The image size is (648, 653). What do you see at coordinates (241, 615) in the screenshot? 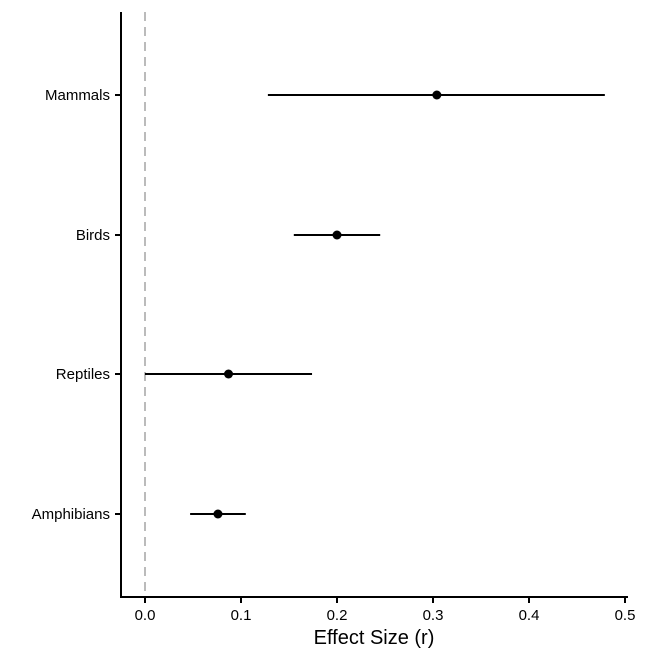
I see `x-tick-label: 0.1` at bounding box center [241, 615].